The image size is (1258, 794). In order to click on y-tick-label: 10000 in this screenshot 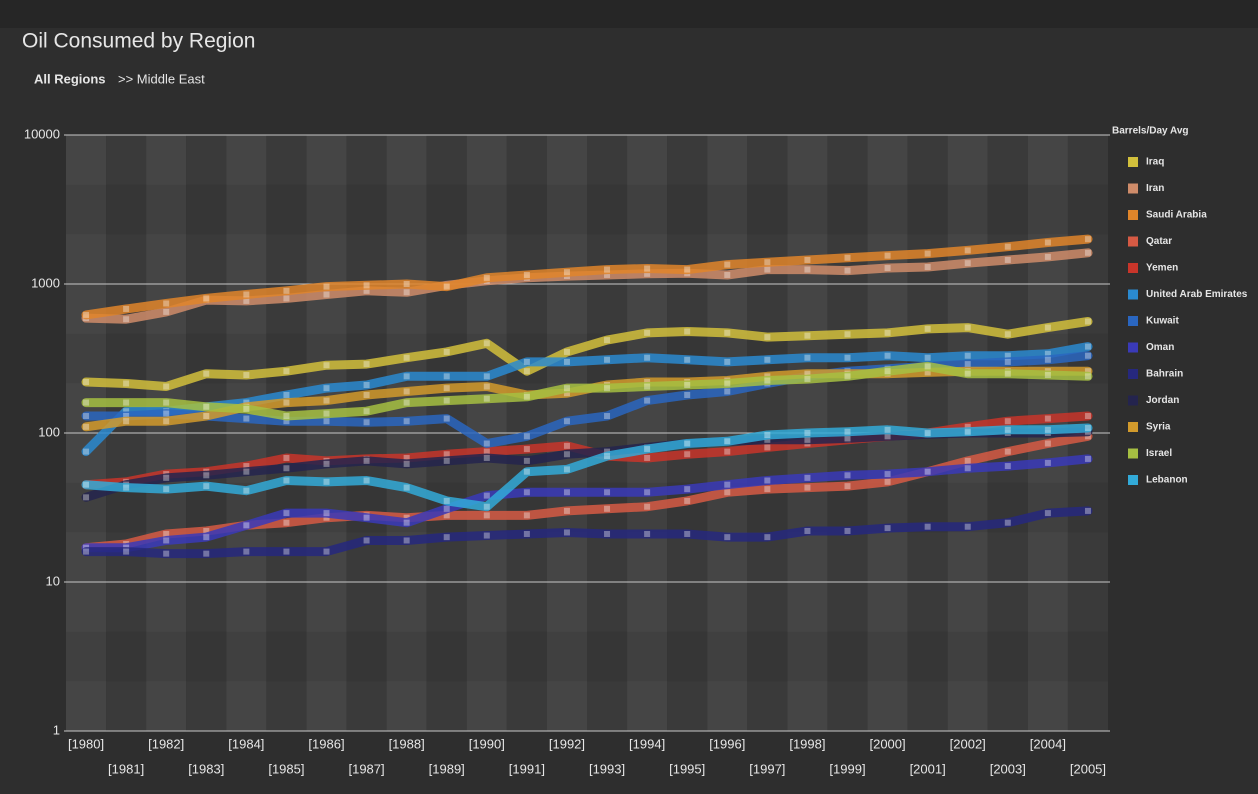, I will do `click(42, 133)`.